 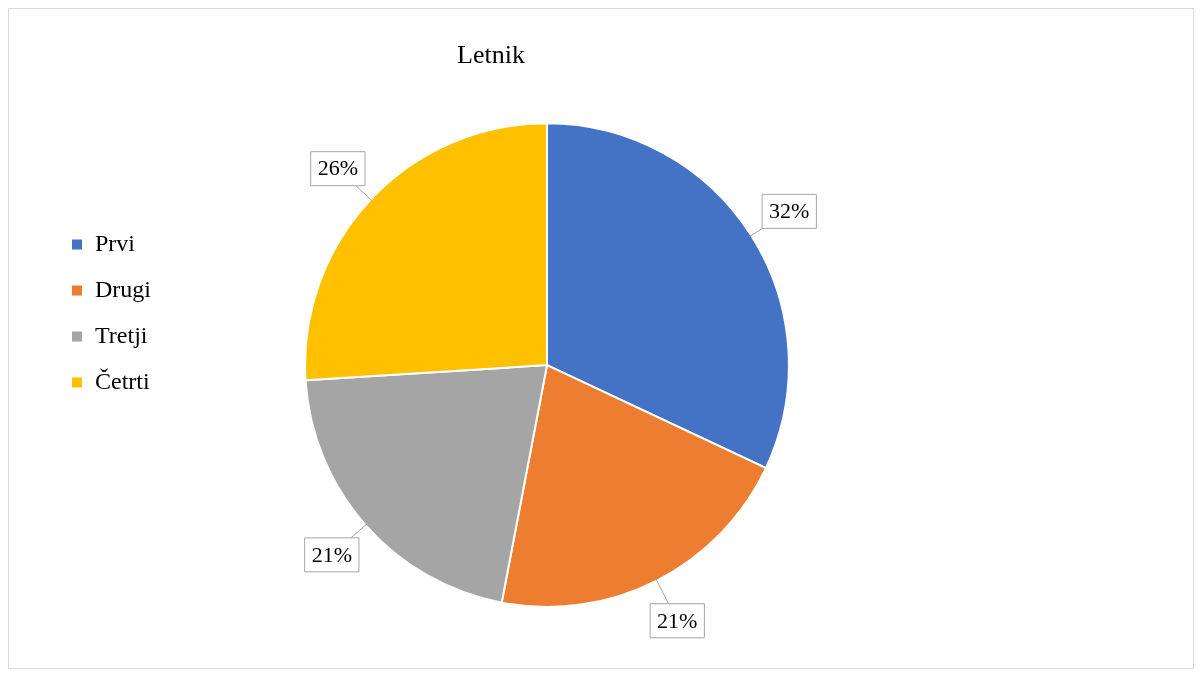 What do you see at coordinates (115, 242) in the screenshot?
I see `legend-label: Prvi` at bounding box center [115, 242].